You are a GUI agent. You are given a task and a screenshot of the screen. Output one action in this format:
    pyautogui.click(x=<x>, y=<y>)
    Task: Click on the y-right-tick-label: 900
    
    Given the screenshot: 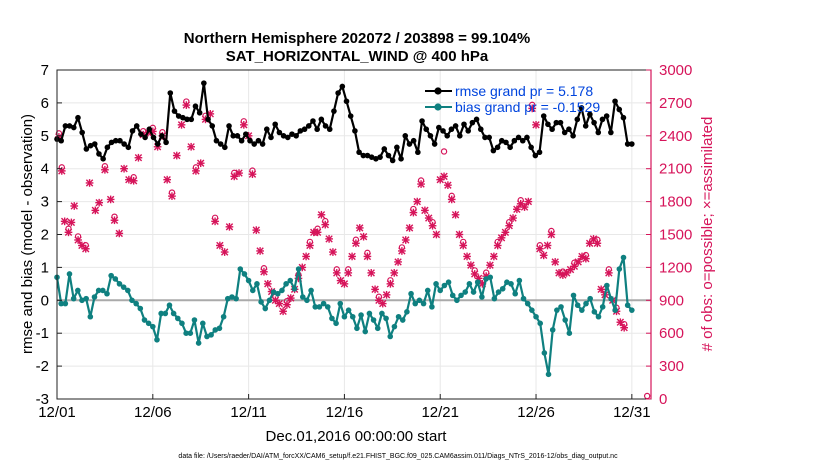 What is the action you would take?
    pyautogui.click(x=671, y=300)
    